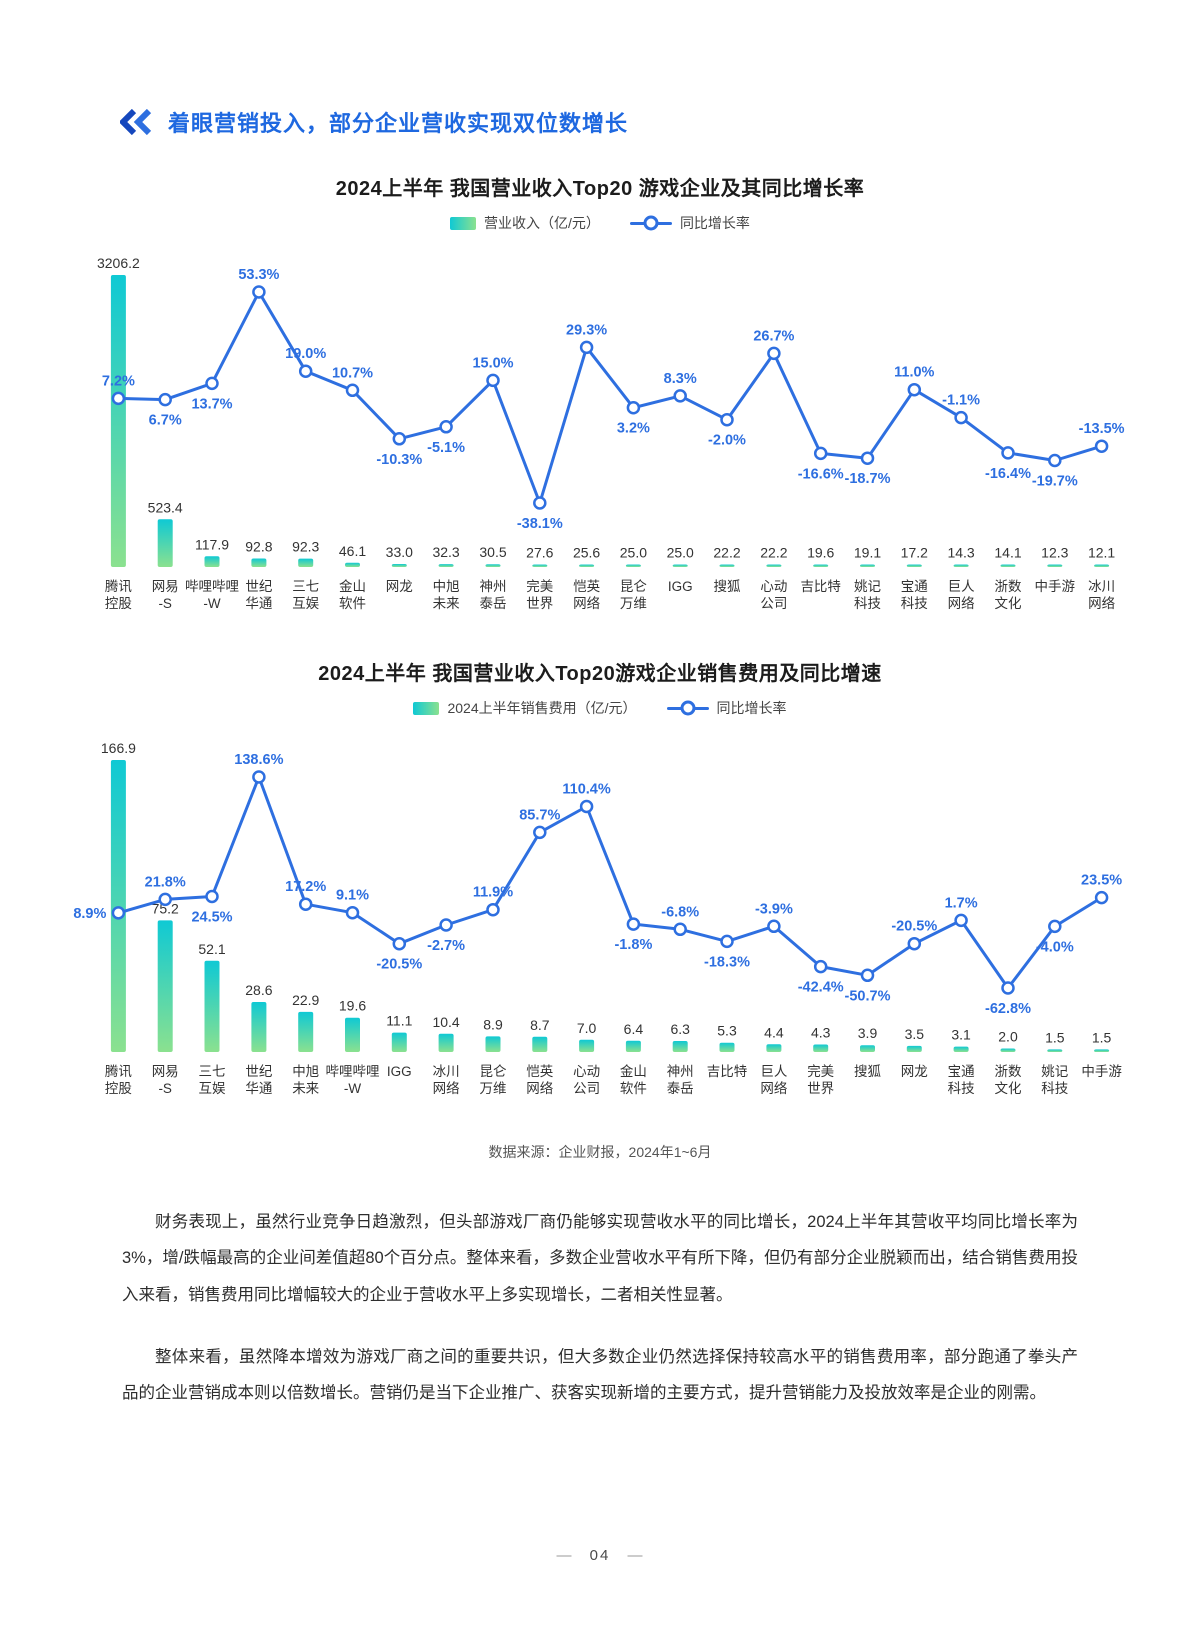 The image size is (1200, 1630). What do you see at coordinates (118, 1071) in the screenshot?
I see `category-label: 腾讯` at bounding box center [118, 1071].